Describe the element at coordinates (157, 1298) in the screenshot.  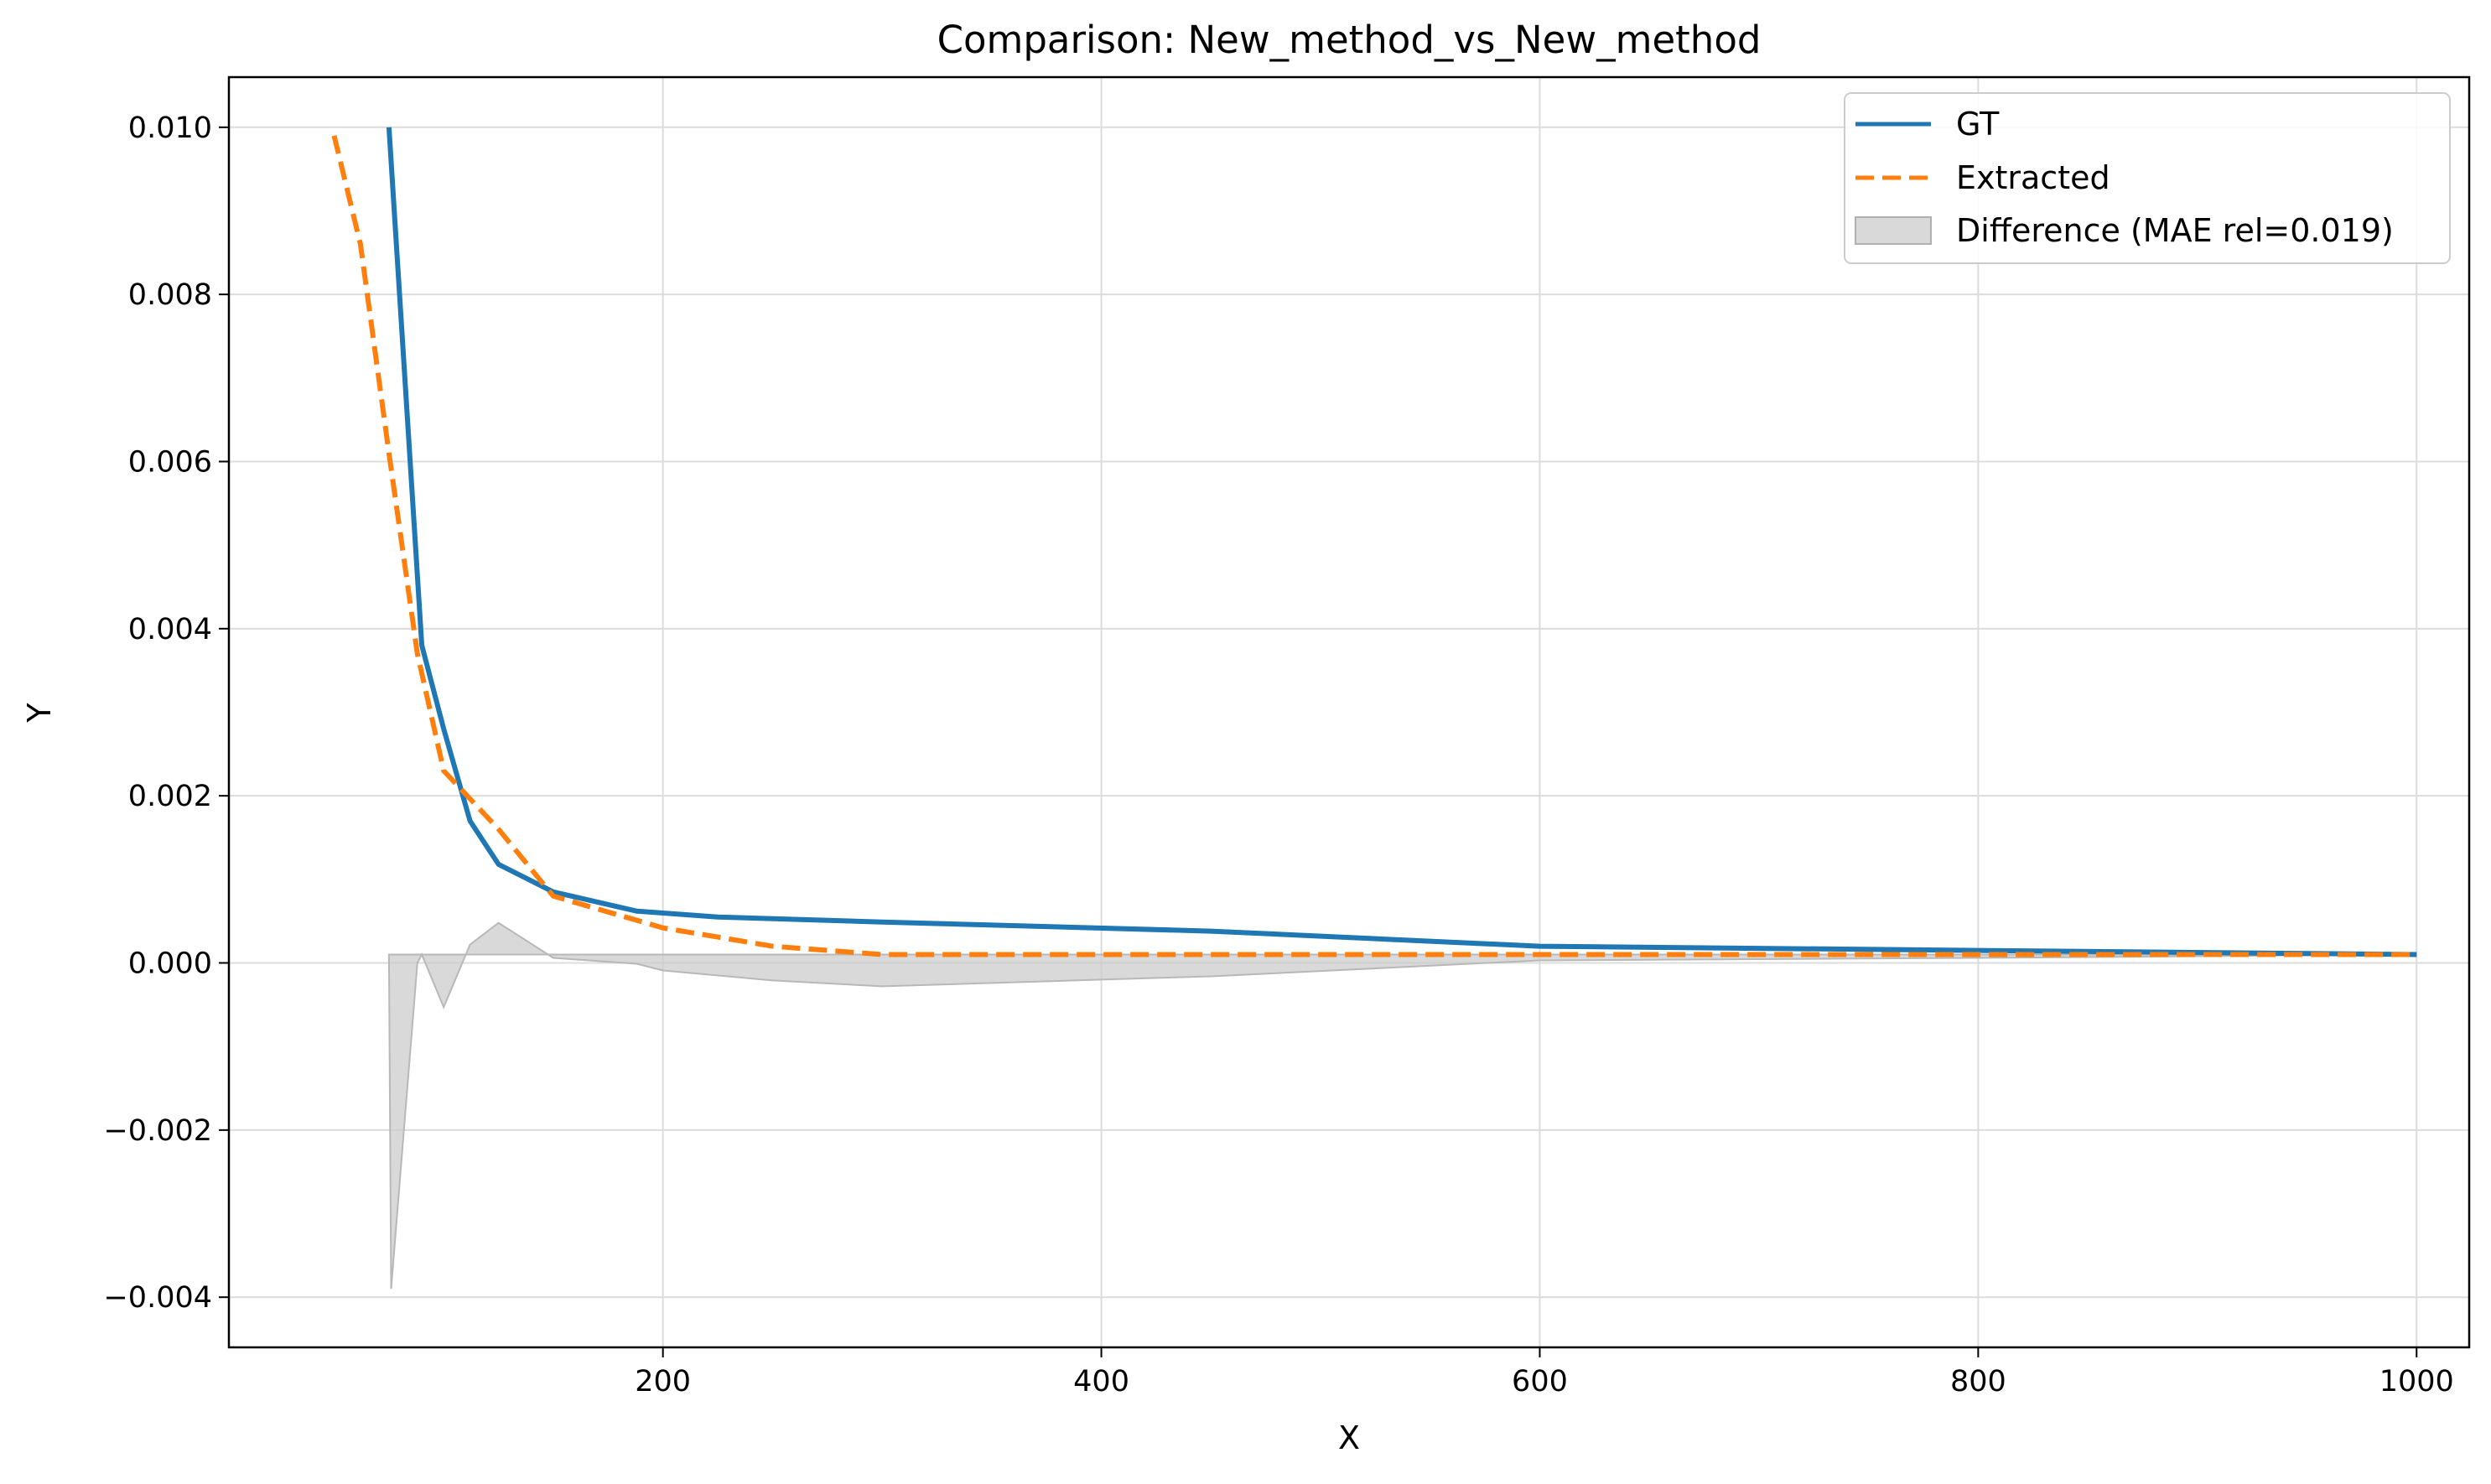
I see `y-tick-label: −0.004` at that location.